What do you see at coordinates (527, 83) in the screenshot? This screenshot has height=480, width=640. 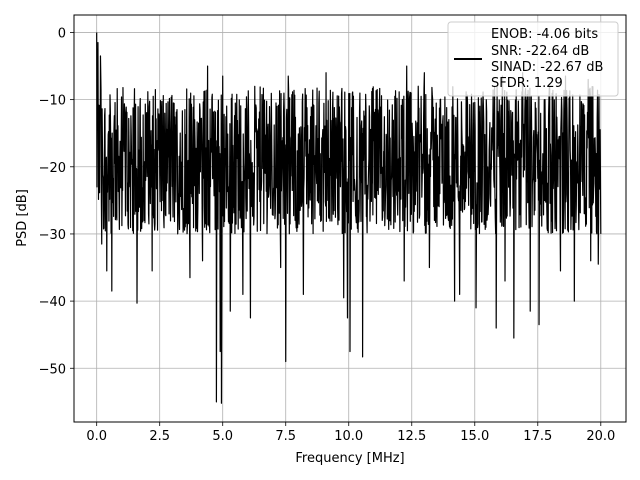 I see `legend-text-sfdr: SFDR: 1.29` at bounding box center [527, 83].